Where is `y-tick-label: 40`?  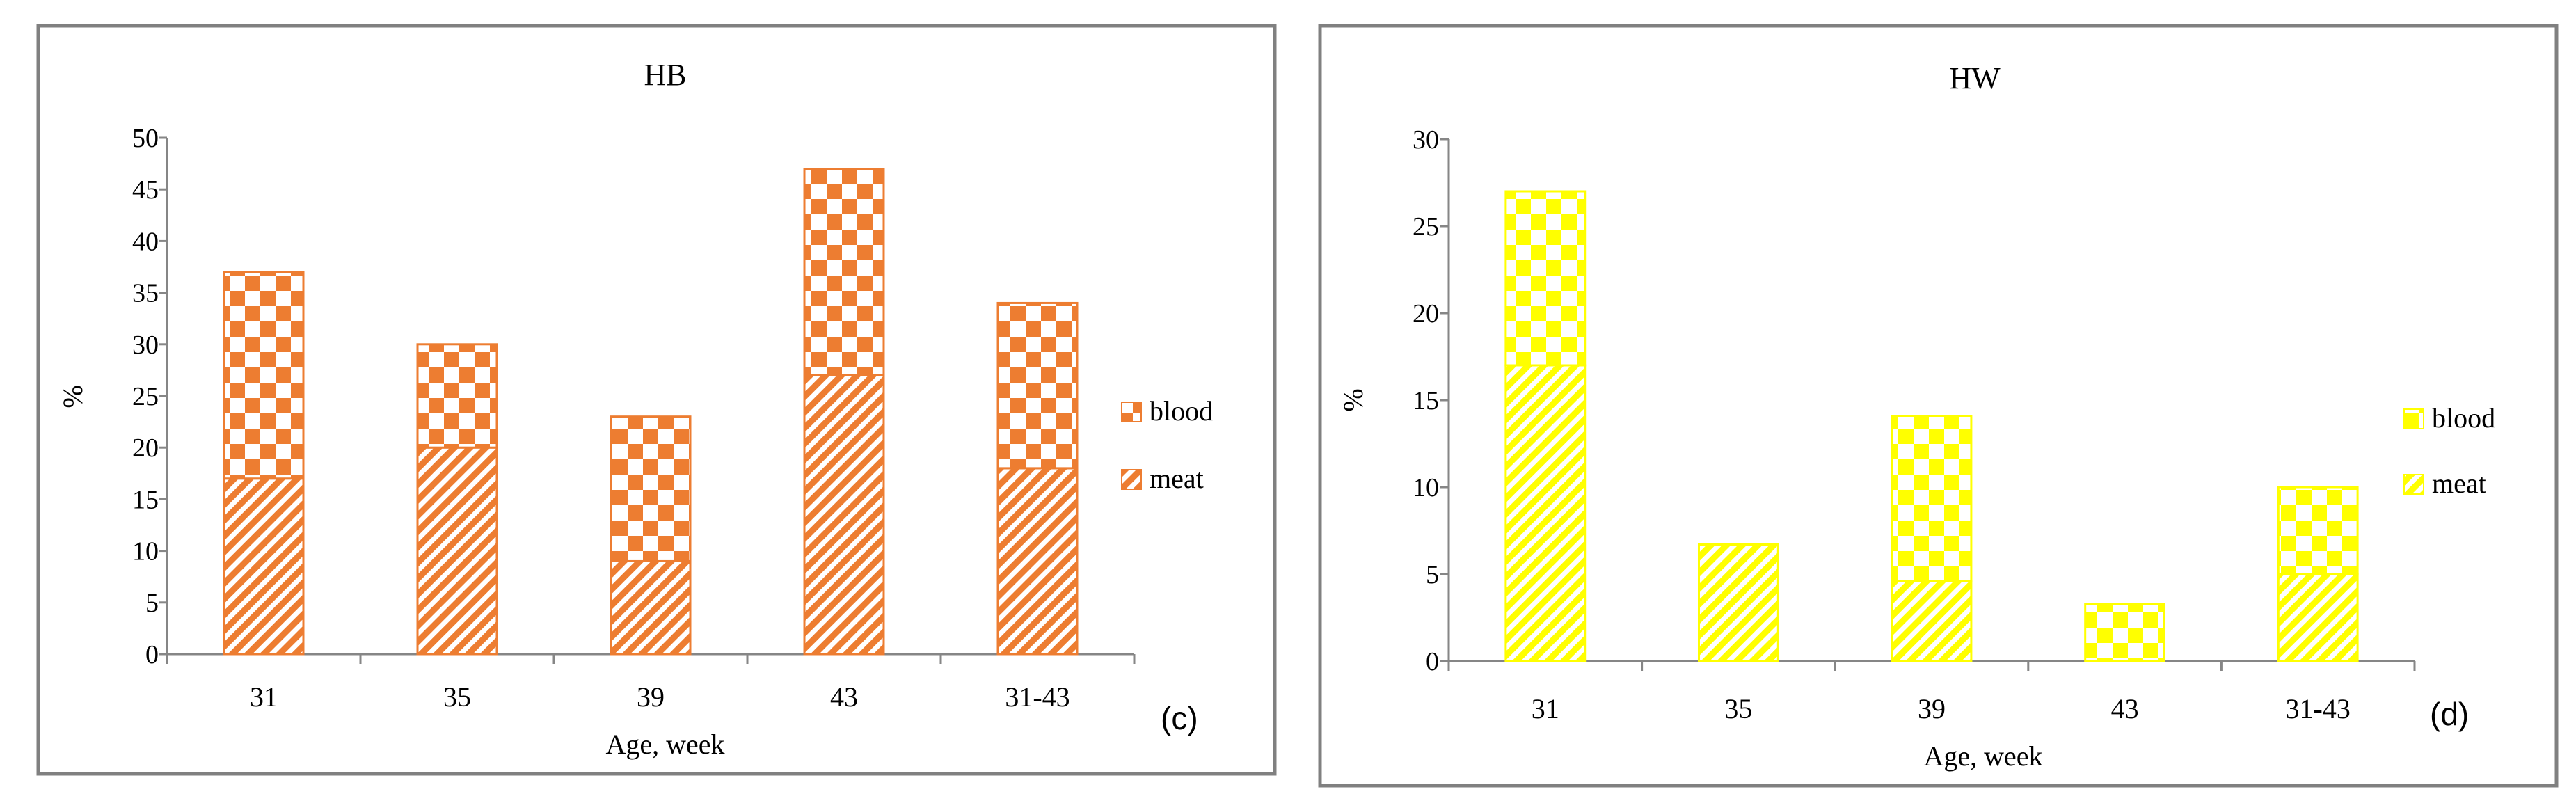 y-tick-label: 40 is located at coordinates (145, 242).